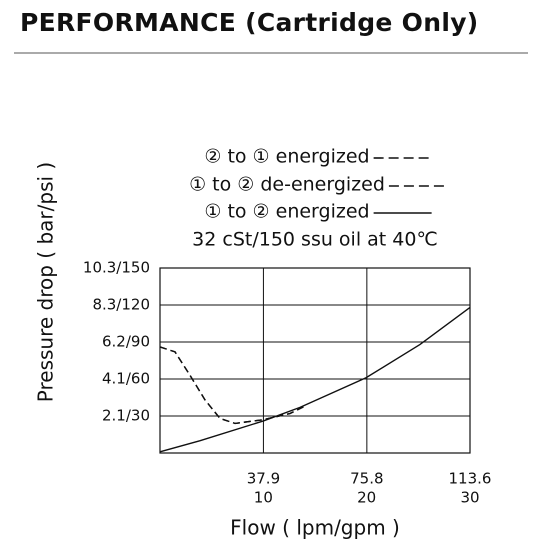  What do you see at coordinates (315, 528) in the screenshot?
I see `x-axis-label: Flow ( lpm/gpm )` at bounding box center [315, 528].